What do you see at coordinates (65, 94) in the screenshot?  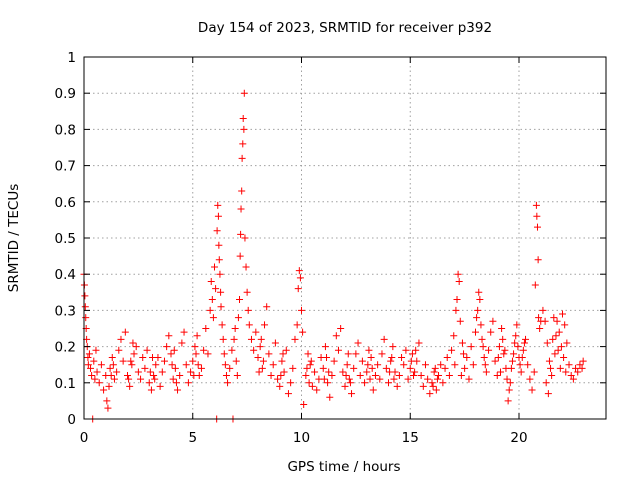 I see `y-tick-label: 0.9` at bounding box center [65, 94].